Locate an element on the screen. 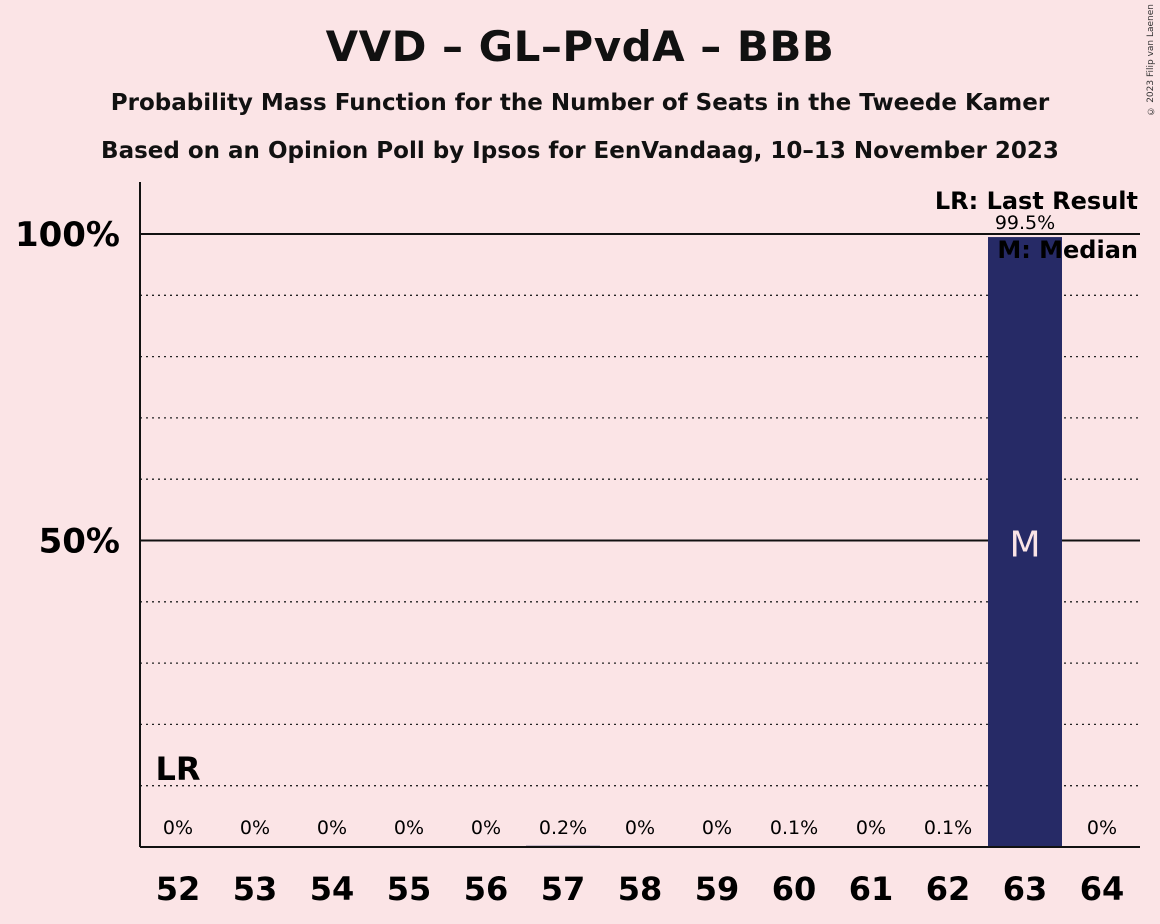 The height and width of the screenshot is (924, 1160). value-label-64: 0% is located at coordinates (1102, 828).